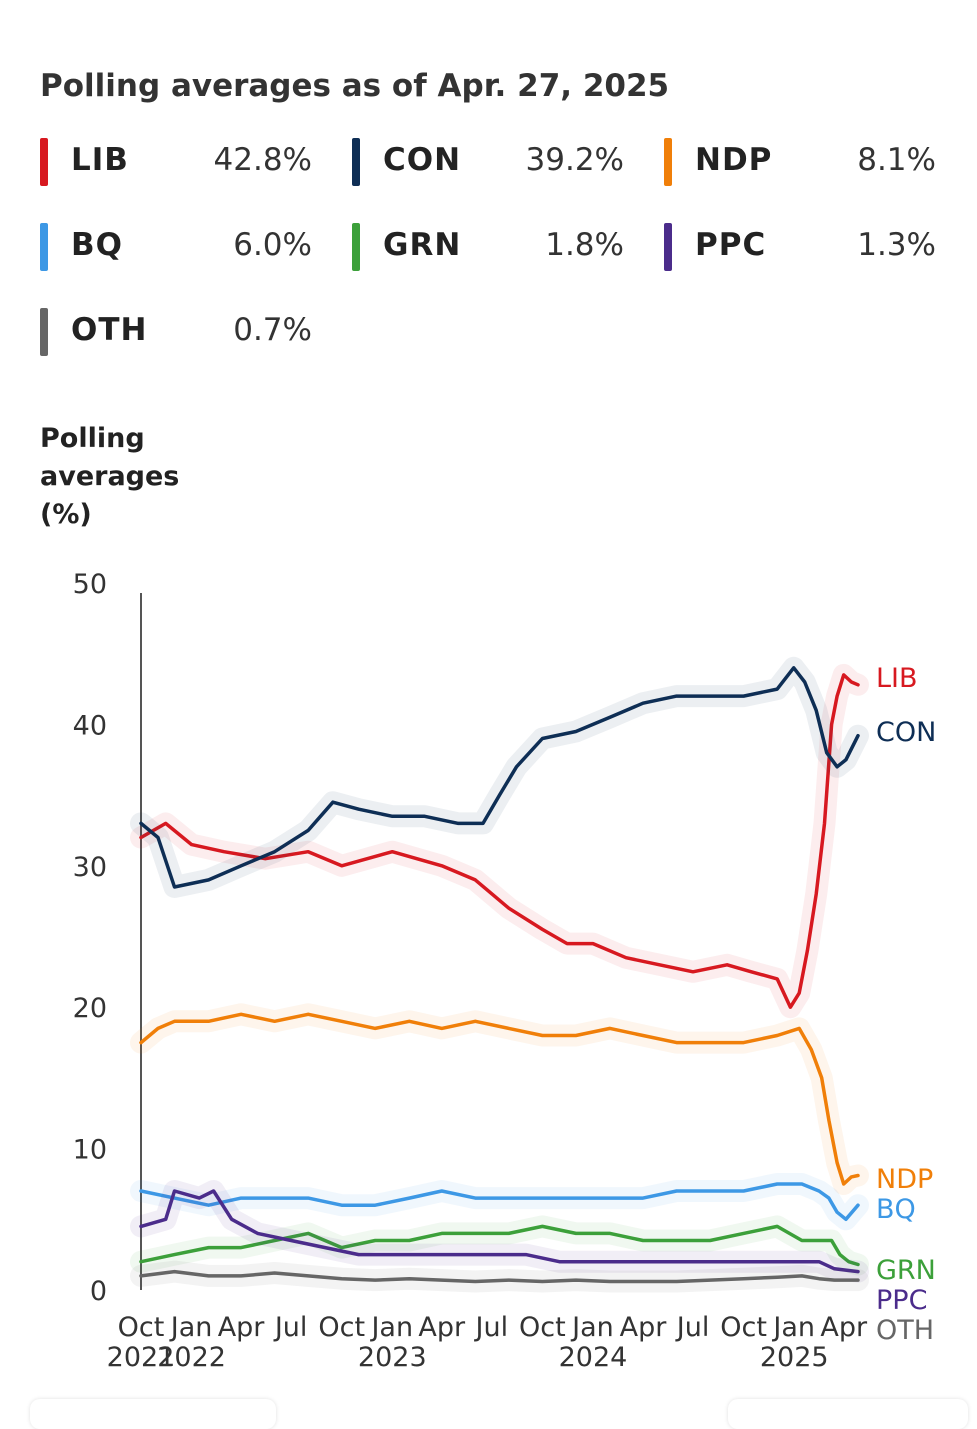  Describe the element at coordinates (896, 1209) in the screenshot. I see `series-end-label-bq: BQ` at that location.